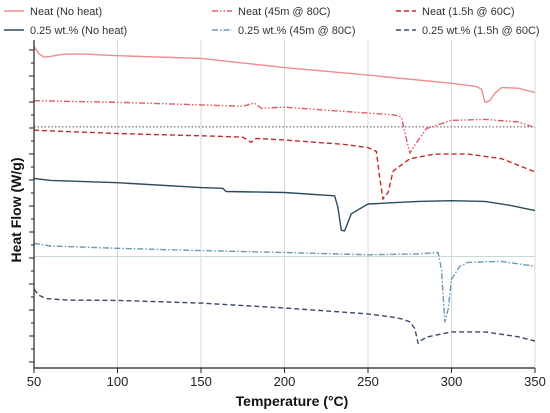 The height and width of the screenshot is (413, 550). I want to click on legend-item-neat-45m-80c: Neat (45m @ 80C), so click(271, 12).